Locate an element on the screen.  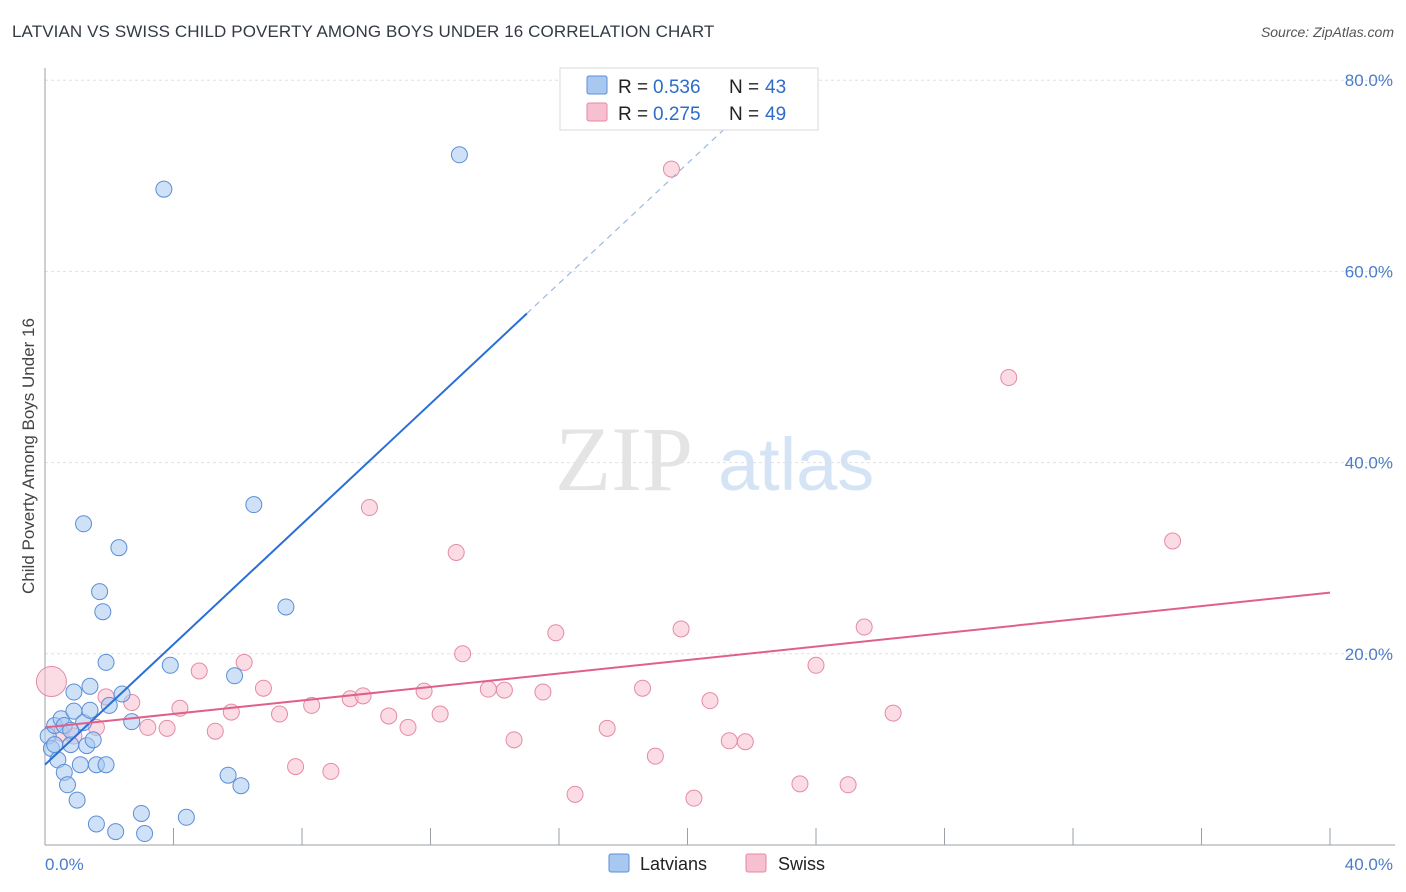
y-tick-label: 40.0% is located at coordinates (1369, 463).